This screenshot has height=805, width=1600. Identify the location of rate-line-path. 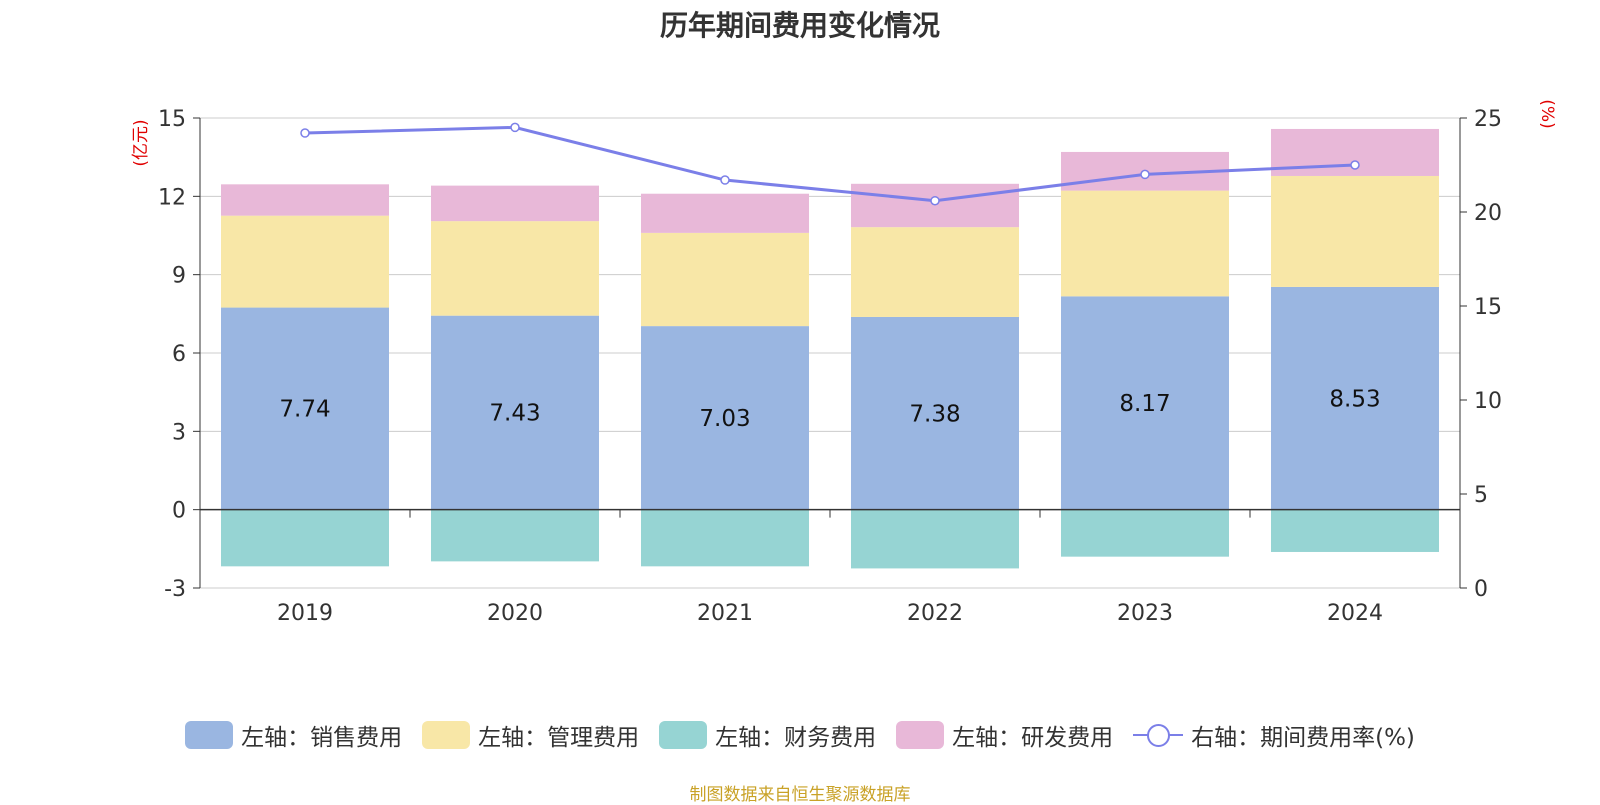
(830, 164).